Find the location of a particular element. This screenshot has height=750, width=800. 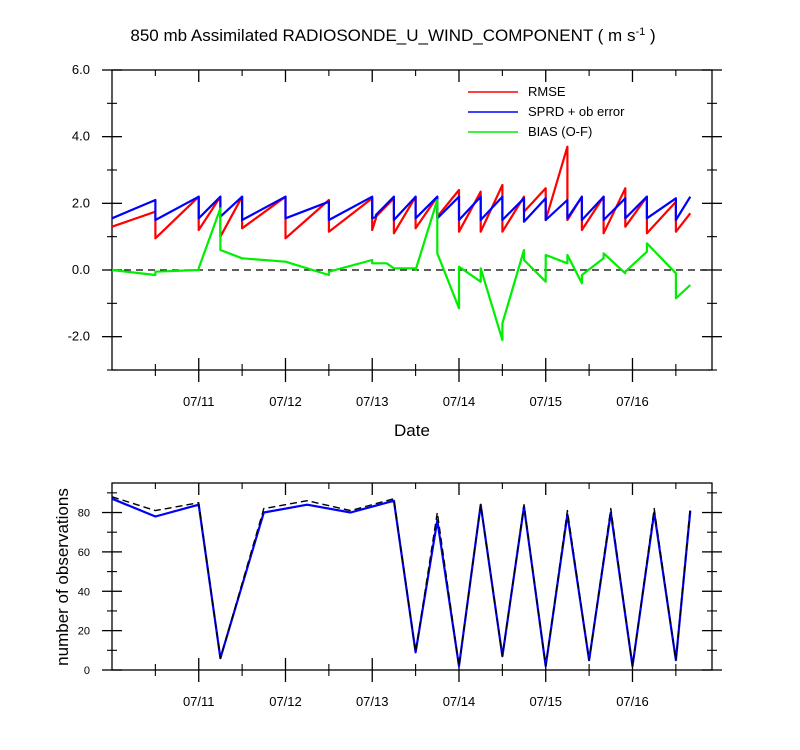

y-tick-label: -2.0 is located at coordinates (79, 336).